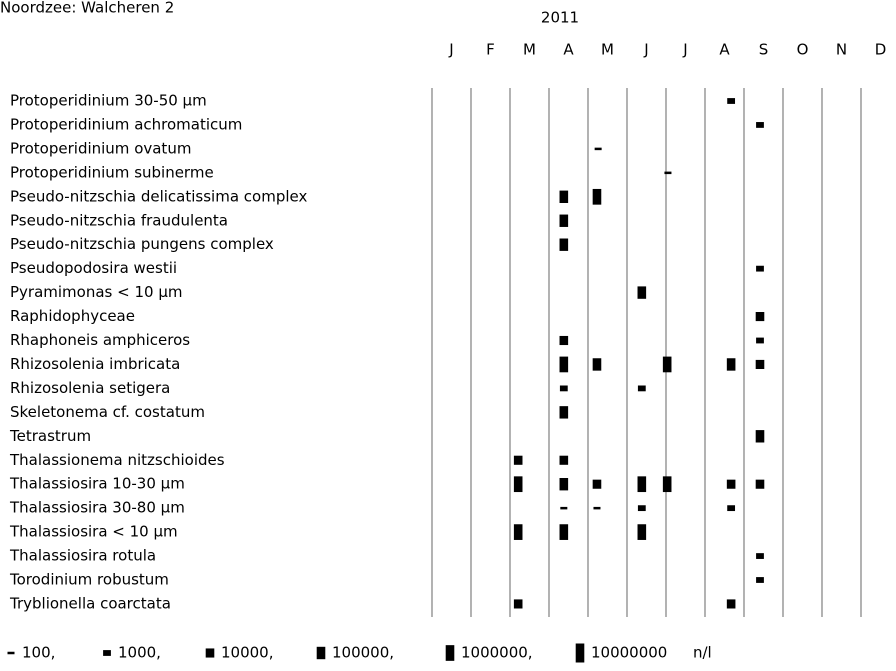 The height and width of the screenshot is (671, 896). I want to click on species-label: Pyramimonas < 10 µm, so click(96, 292).